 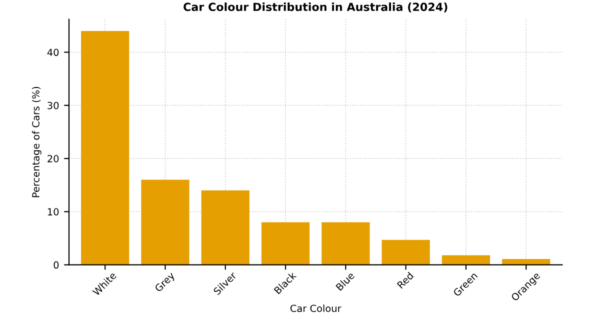 I want to click on y-tick-label: 30, so click(x=53, y=106).